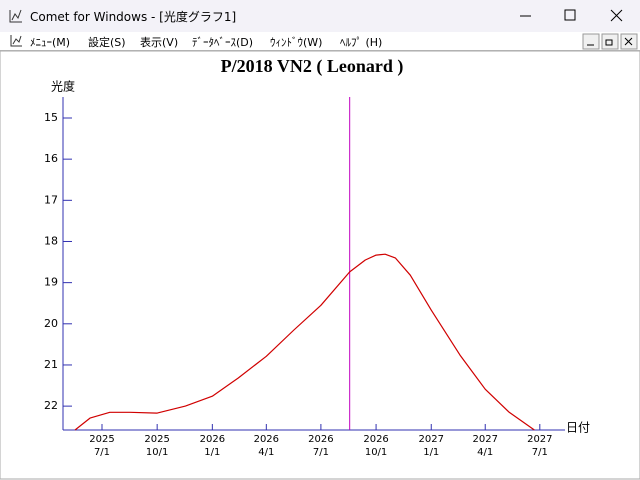 This screenshot has width=640, height=480. Describe the element at coordinates (51, 199) in the screenshot. I see `y-tick-label: 17` at that location.